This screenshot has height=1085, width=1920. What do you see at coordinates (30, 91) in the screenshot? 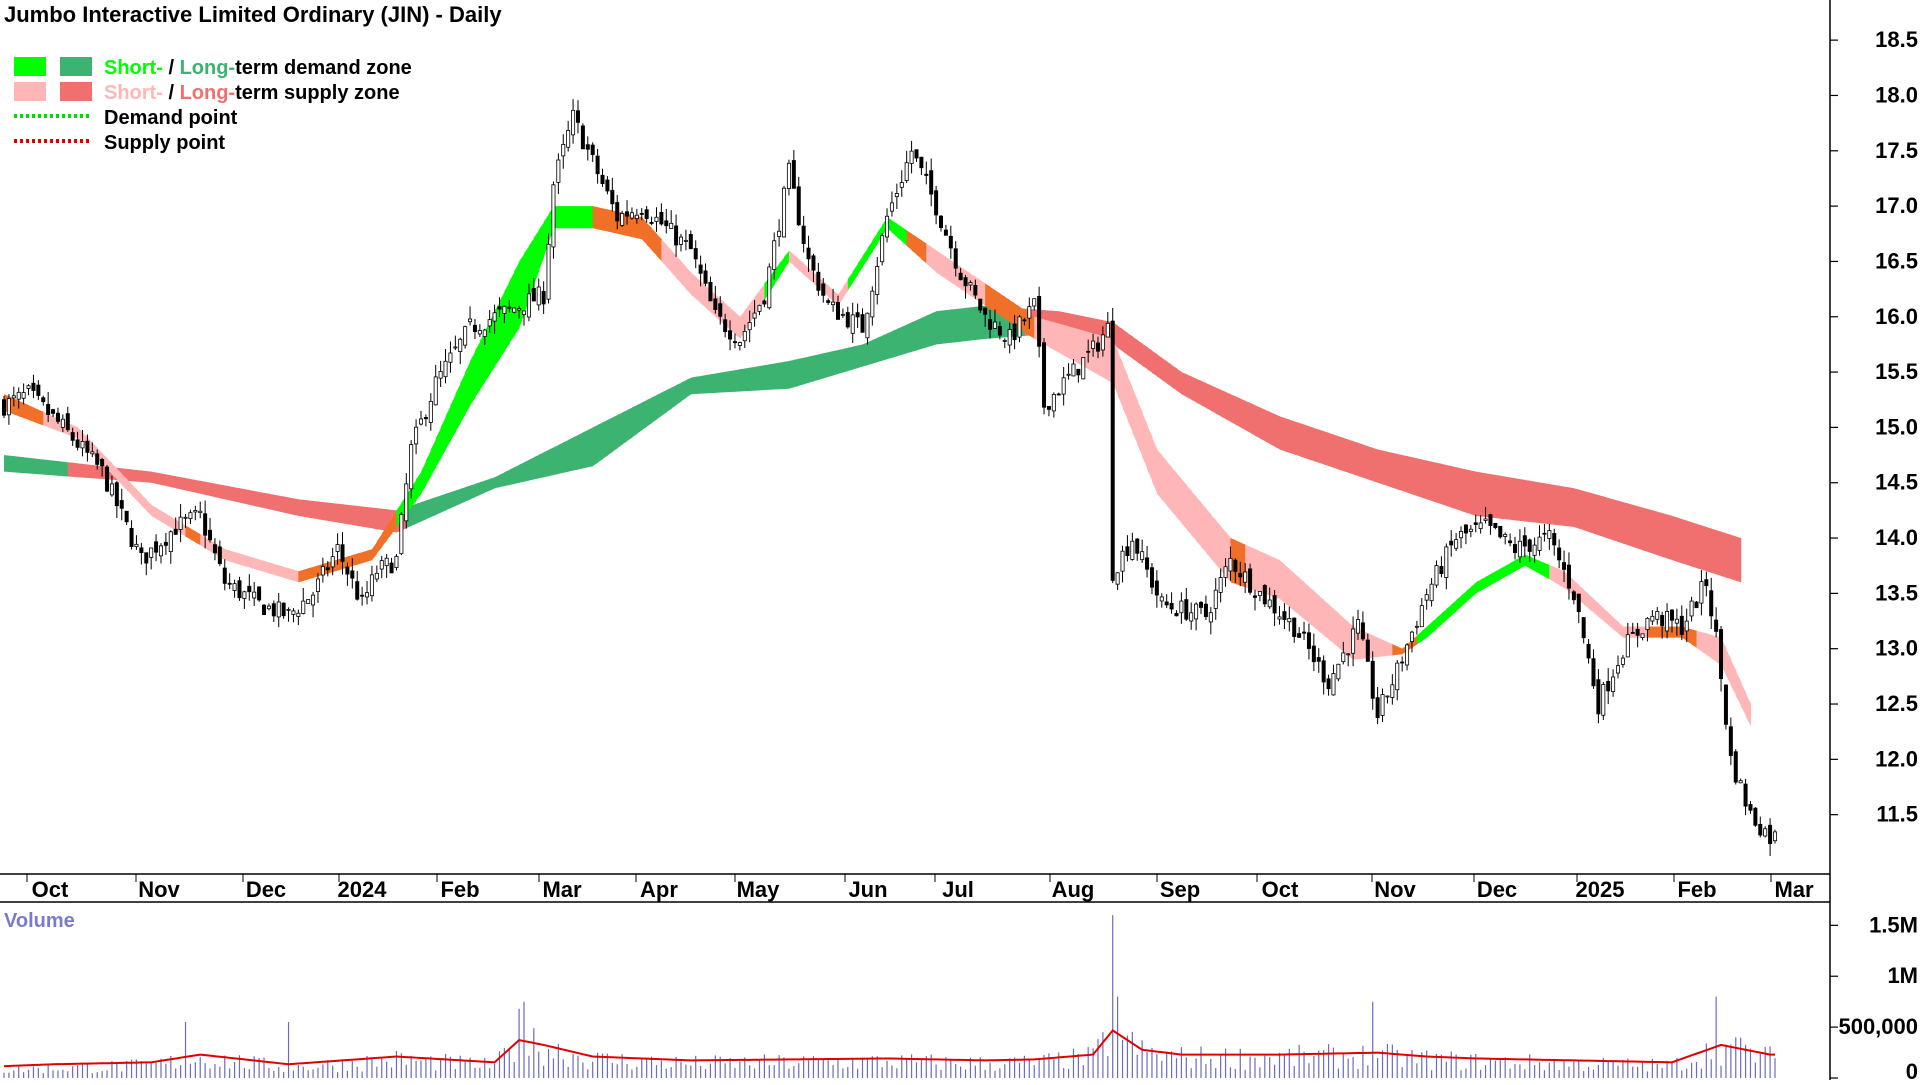
I see `legend-swatch-short` at bounding box center [30, 91].